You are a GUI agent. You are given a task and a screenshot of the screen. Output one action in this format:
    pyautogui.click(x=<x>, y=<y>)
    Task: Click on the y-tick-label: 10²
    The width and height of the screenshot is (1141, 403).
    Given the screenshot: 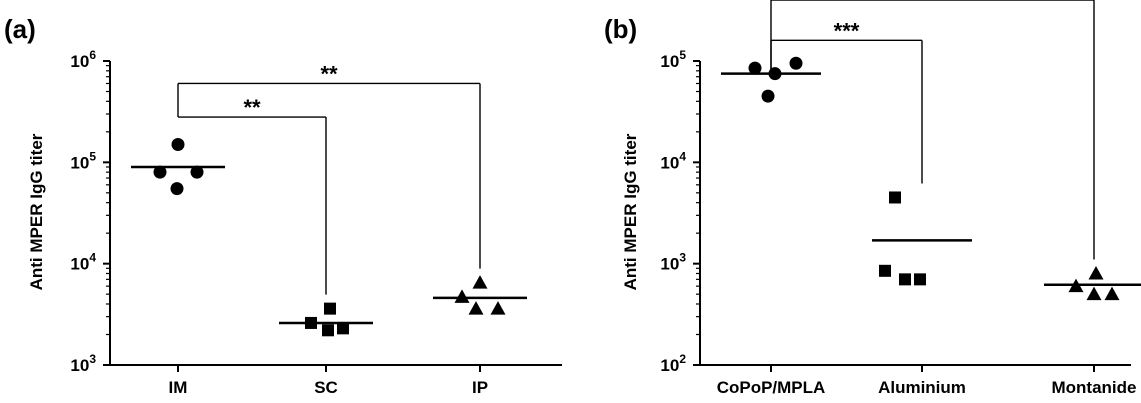 What is the action you would take?
    pyautogui.click(x=673, y=363)
    